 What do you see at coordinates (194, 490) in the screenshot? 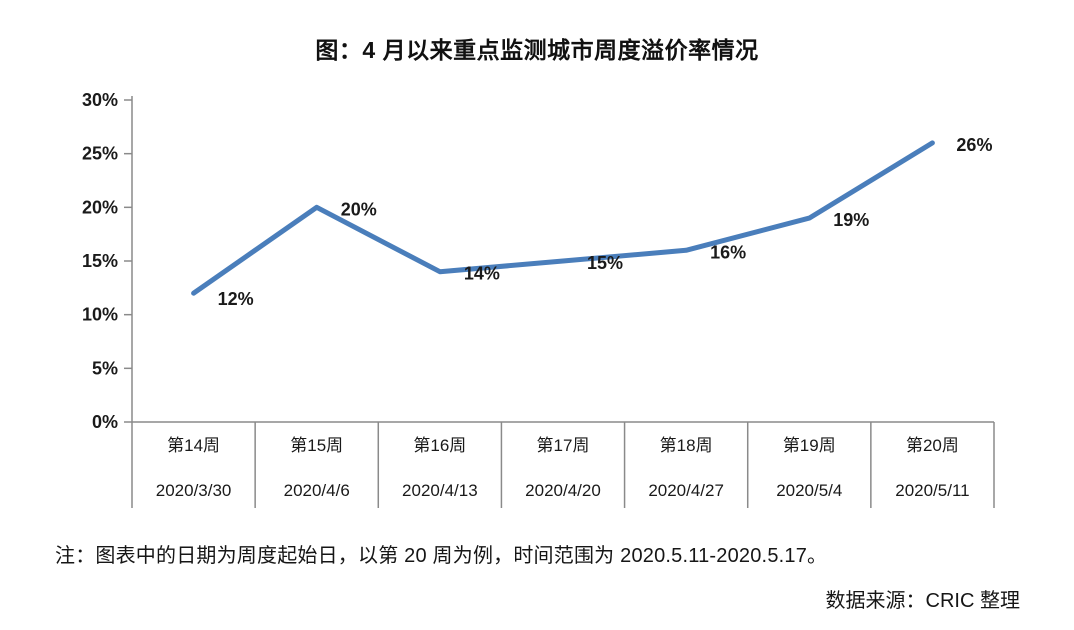
I see `x-axis-date-label: 2020/3/30` at bounding box center [194, 490].